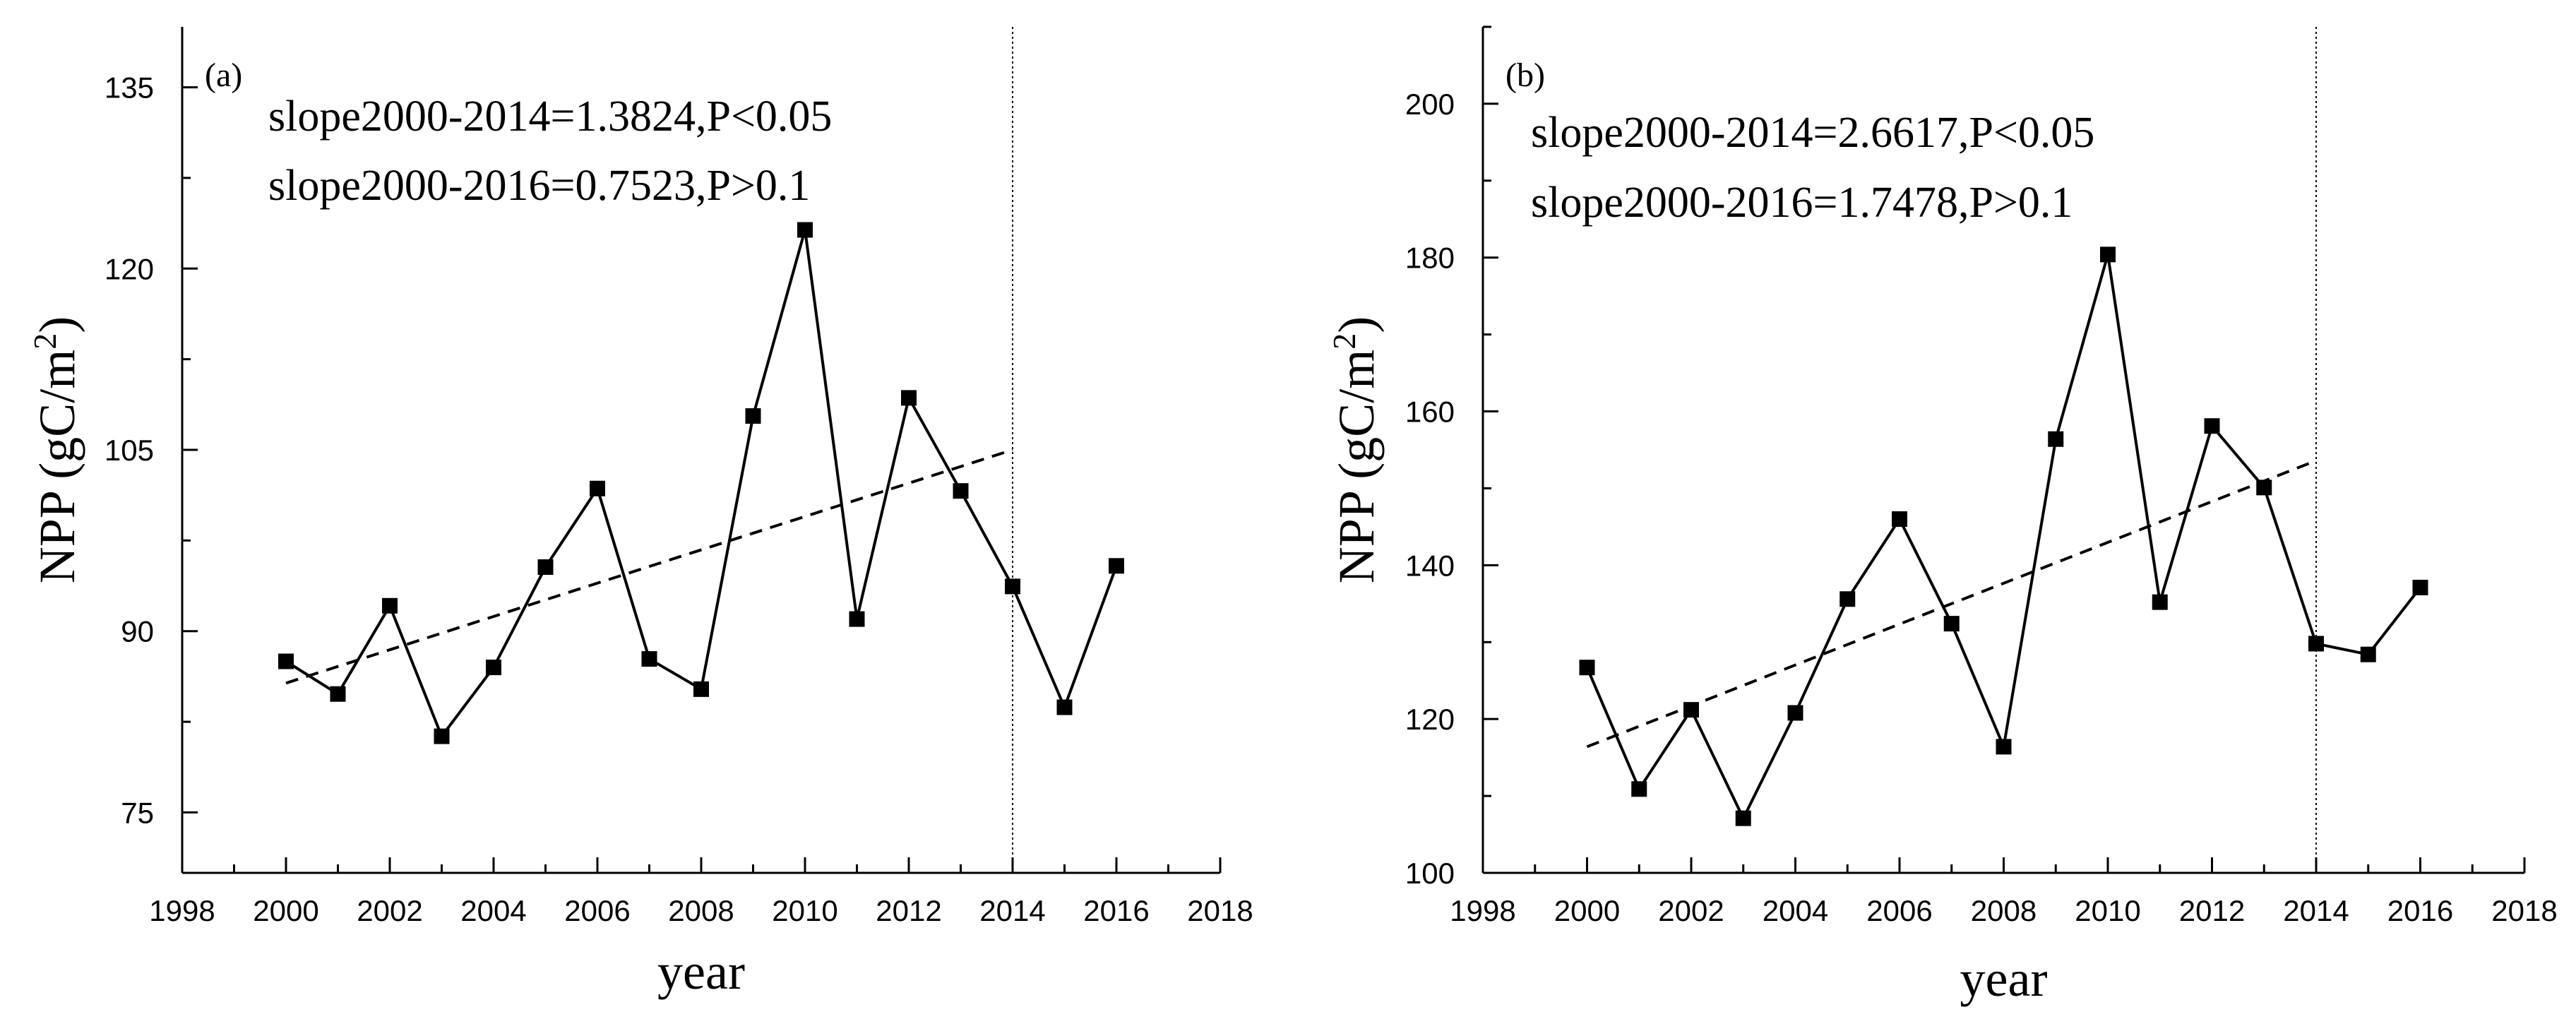 The height and width of the screenshot is (1036, 2576). Describe the element at coordinates (1802, 203) in the screenshot. I see `slope-annotation-2: slope2000-2016=1.7478,P>0.1` at that location.